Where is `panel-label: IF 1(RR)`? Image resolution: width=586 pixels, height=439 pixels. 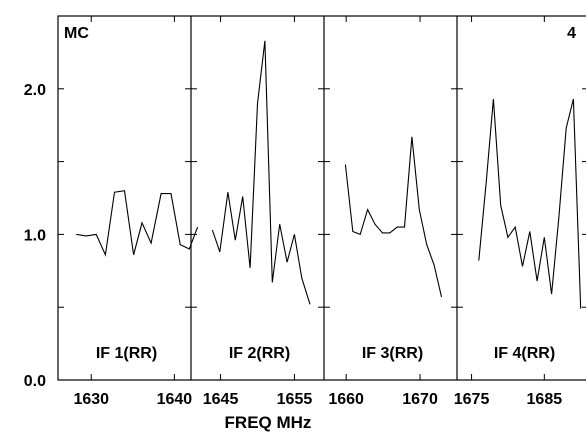 panel-label: IF 1(RR) is located at coordinates (126, 353).